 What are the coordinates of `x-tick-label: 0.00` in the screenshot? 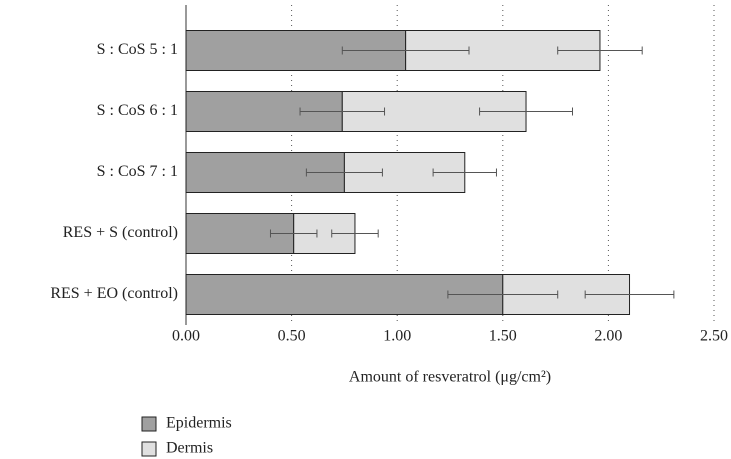 It's located at (186, 336).